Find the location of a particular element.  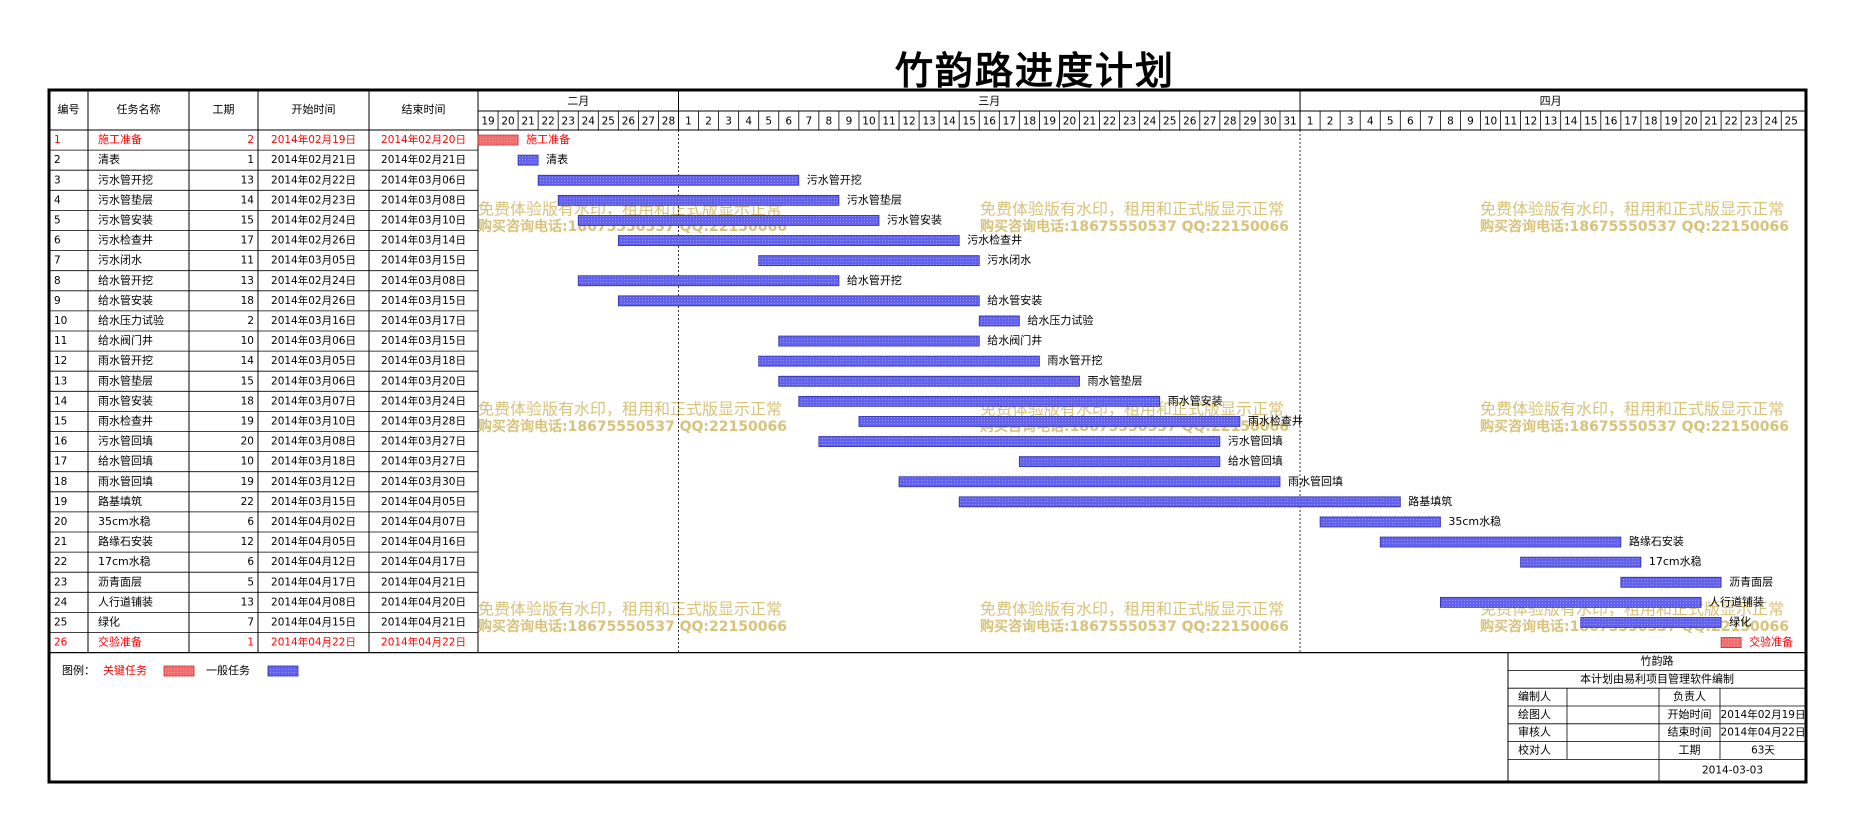

day-tick-label: 13 is located at coordinates (928, 122).